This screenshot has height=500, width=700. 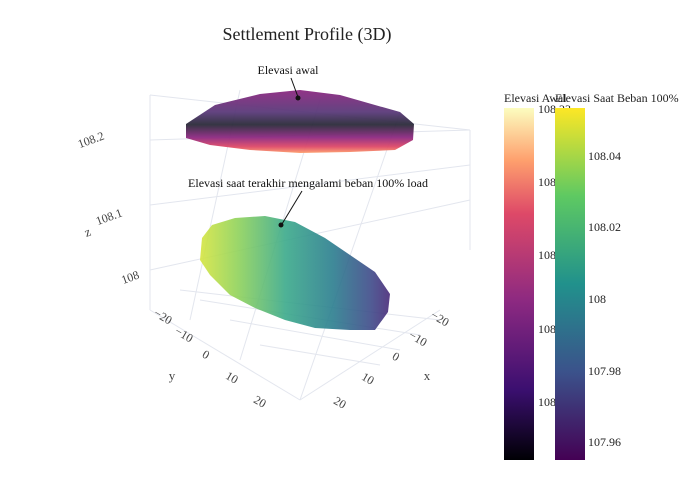 I want to click on colorbar-beban-ticks: 108.04 108.02 108 107.98 107.96, so click(x=604, y=299).